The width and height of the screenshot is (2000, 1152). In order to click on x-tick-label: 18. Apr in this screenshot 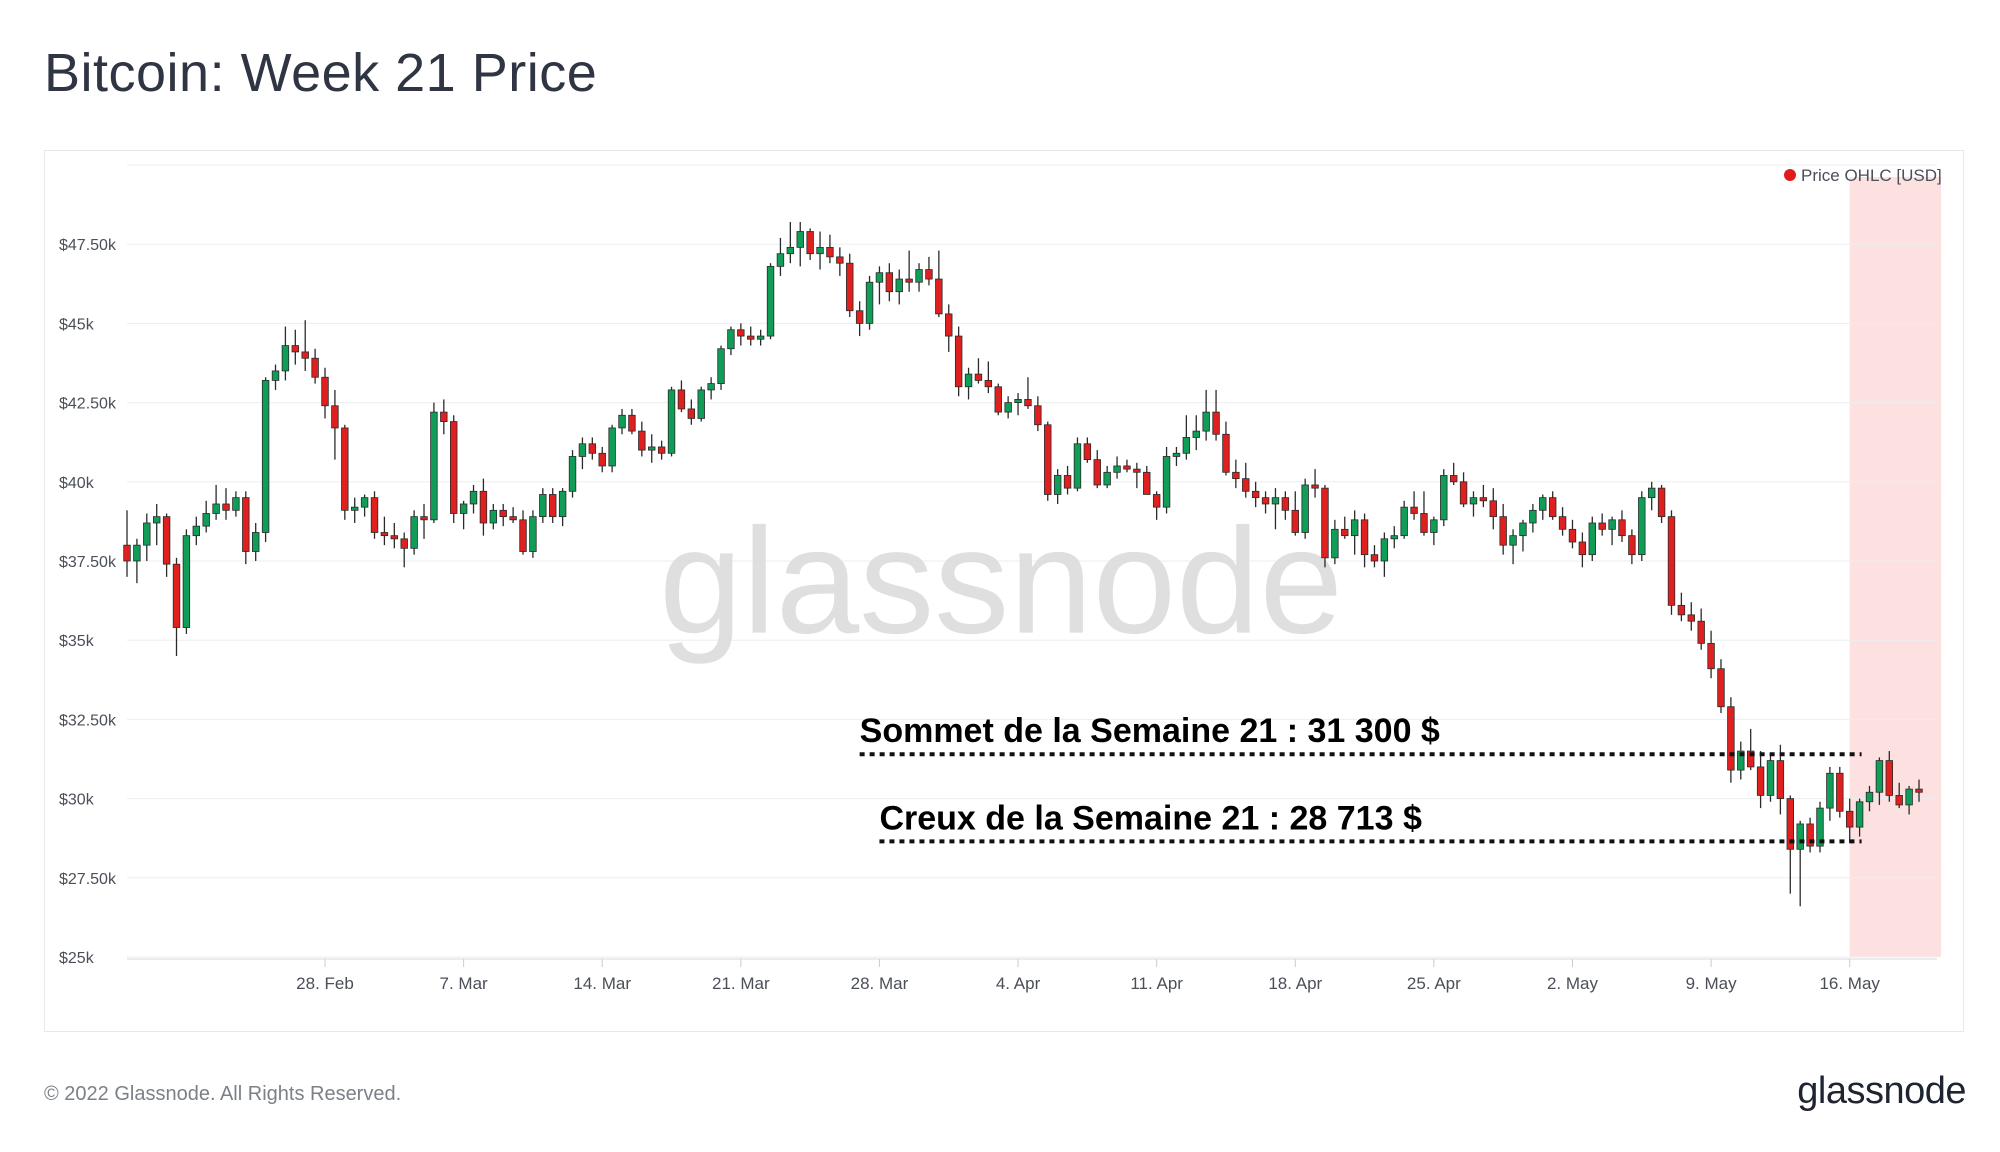, I will do `click(1295, 983)`.